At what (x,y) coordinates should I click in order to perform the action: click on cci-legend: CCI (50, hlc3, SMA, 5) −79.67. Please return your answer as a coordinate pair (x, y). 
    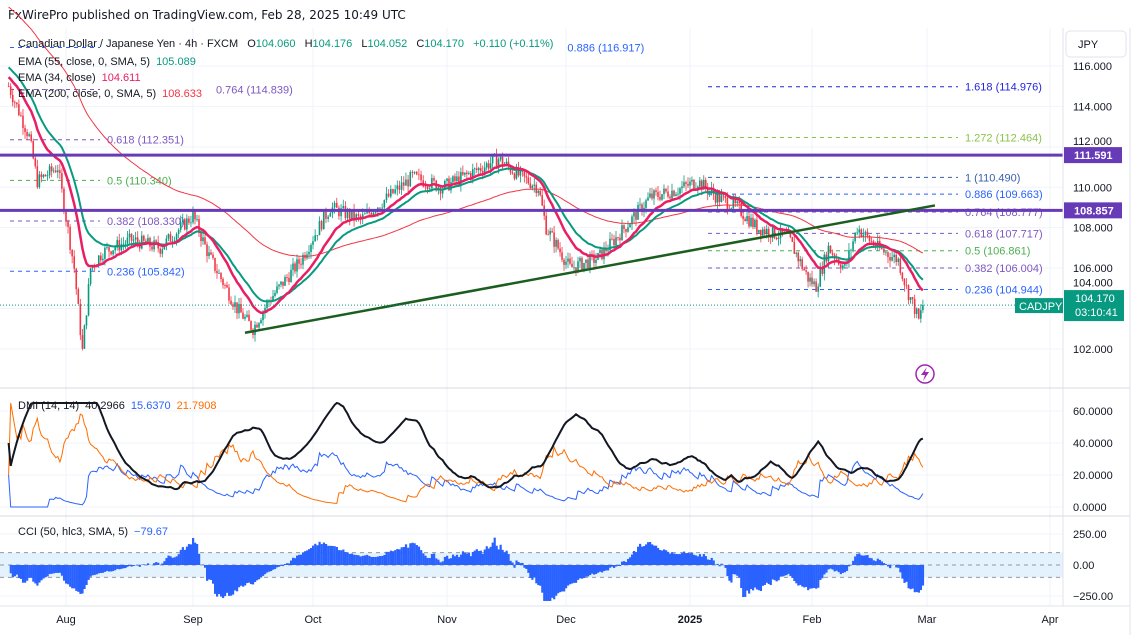
    Looking at the image, I should click on (93, 532).